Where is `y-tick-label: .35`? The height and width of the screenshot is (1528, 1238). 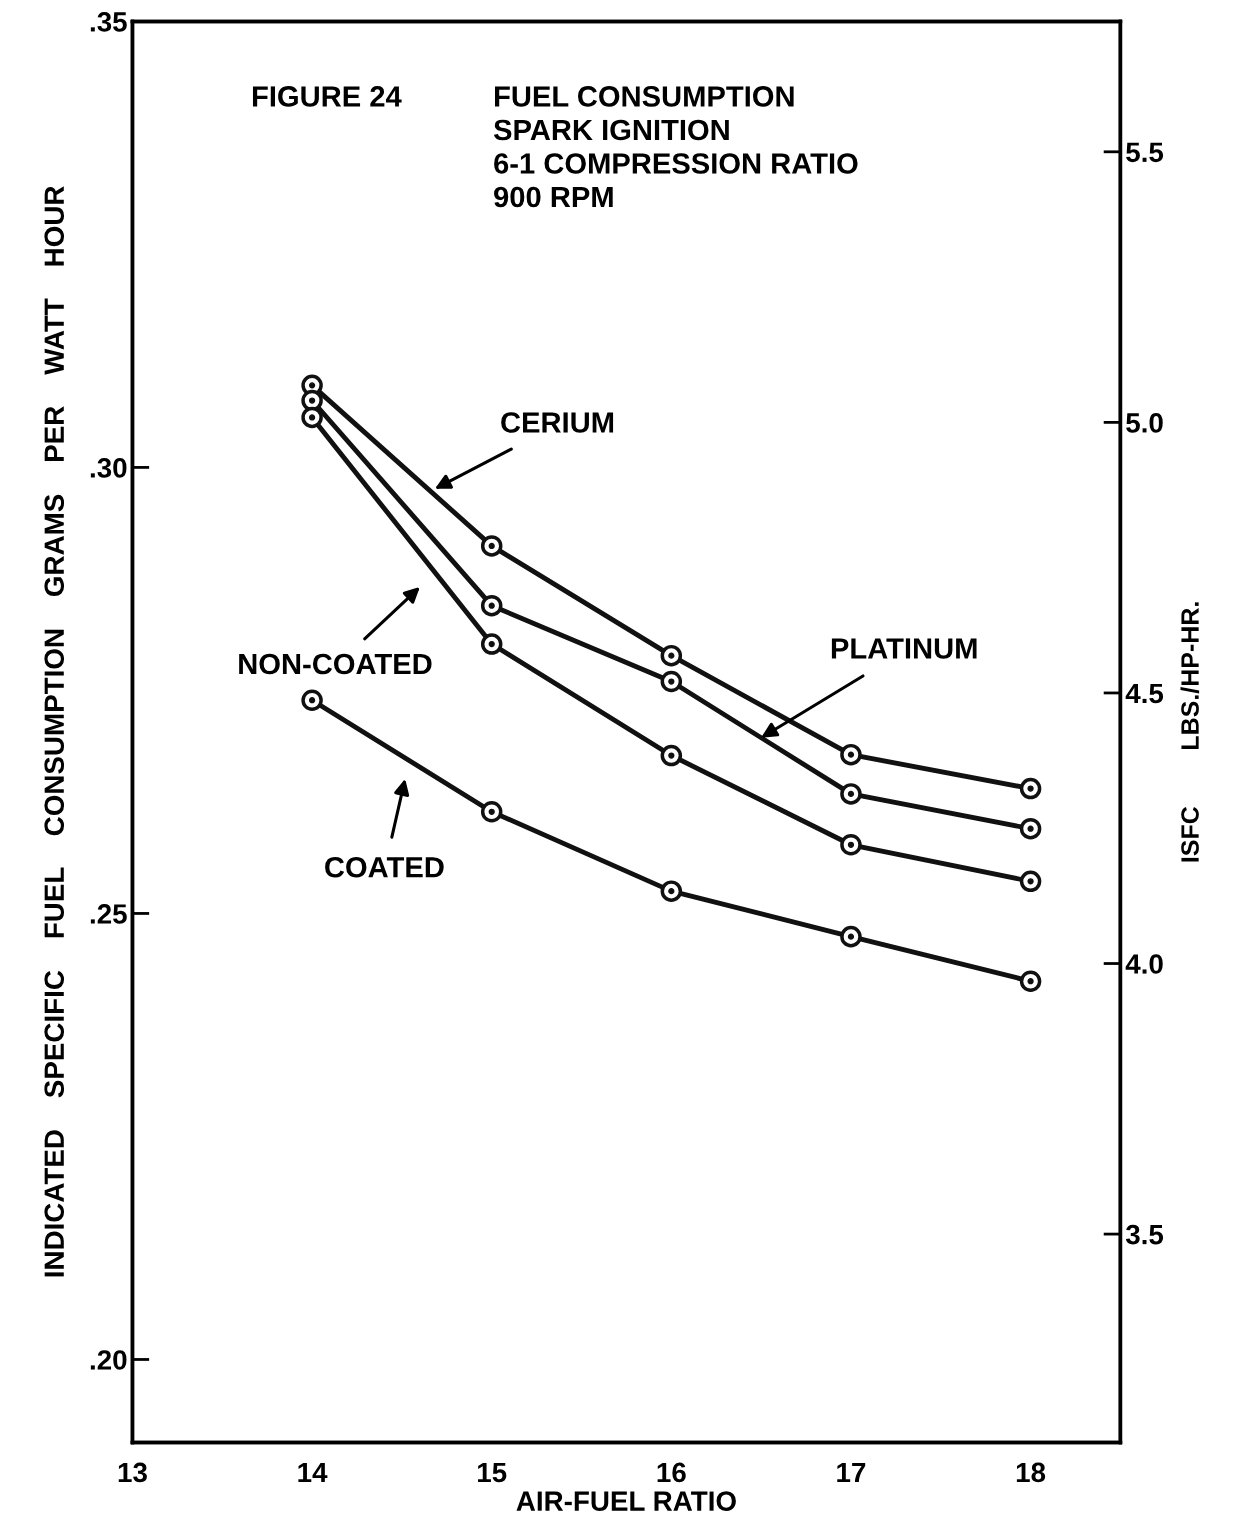
y-tick-label: .35 is located at coordinates (108, 22).